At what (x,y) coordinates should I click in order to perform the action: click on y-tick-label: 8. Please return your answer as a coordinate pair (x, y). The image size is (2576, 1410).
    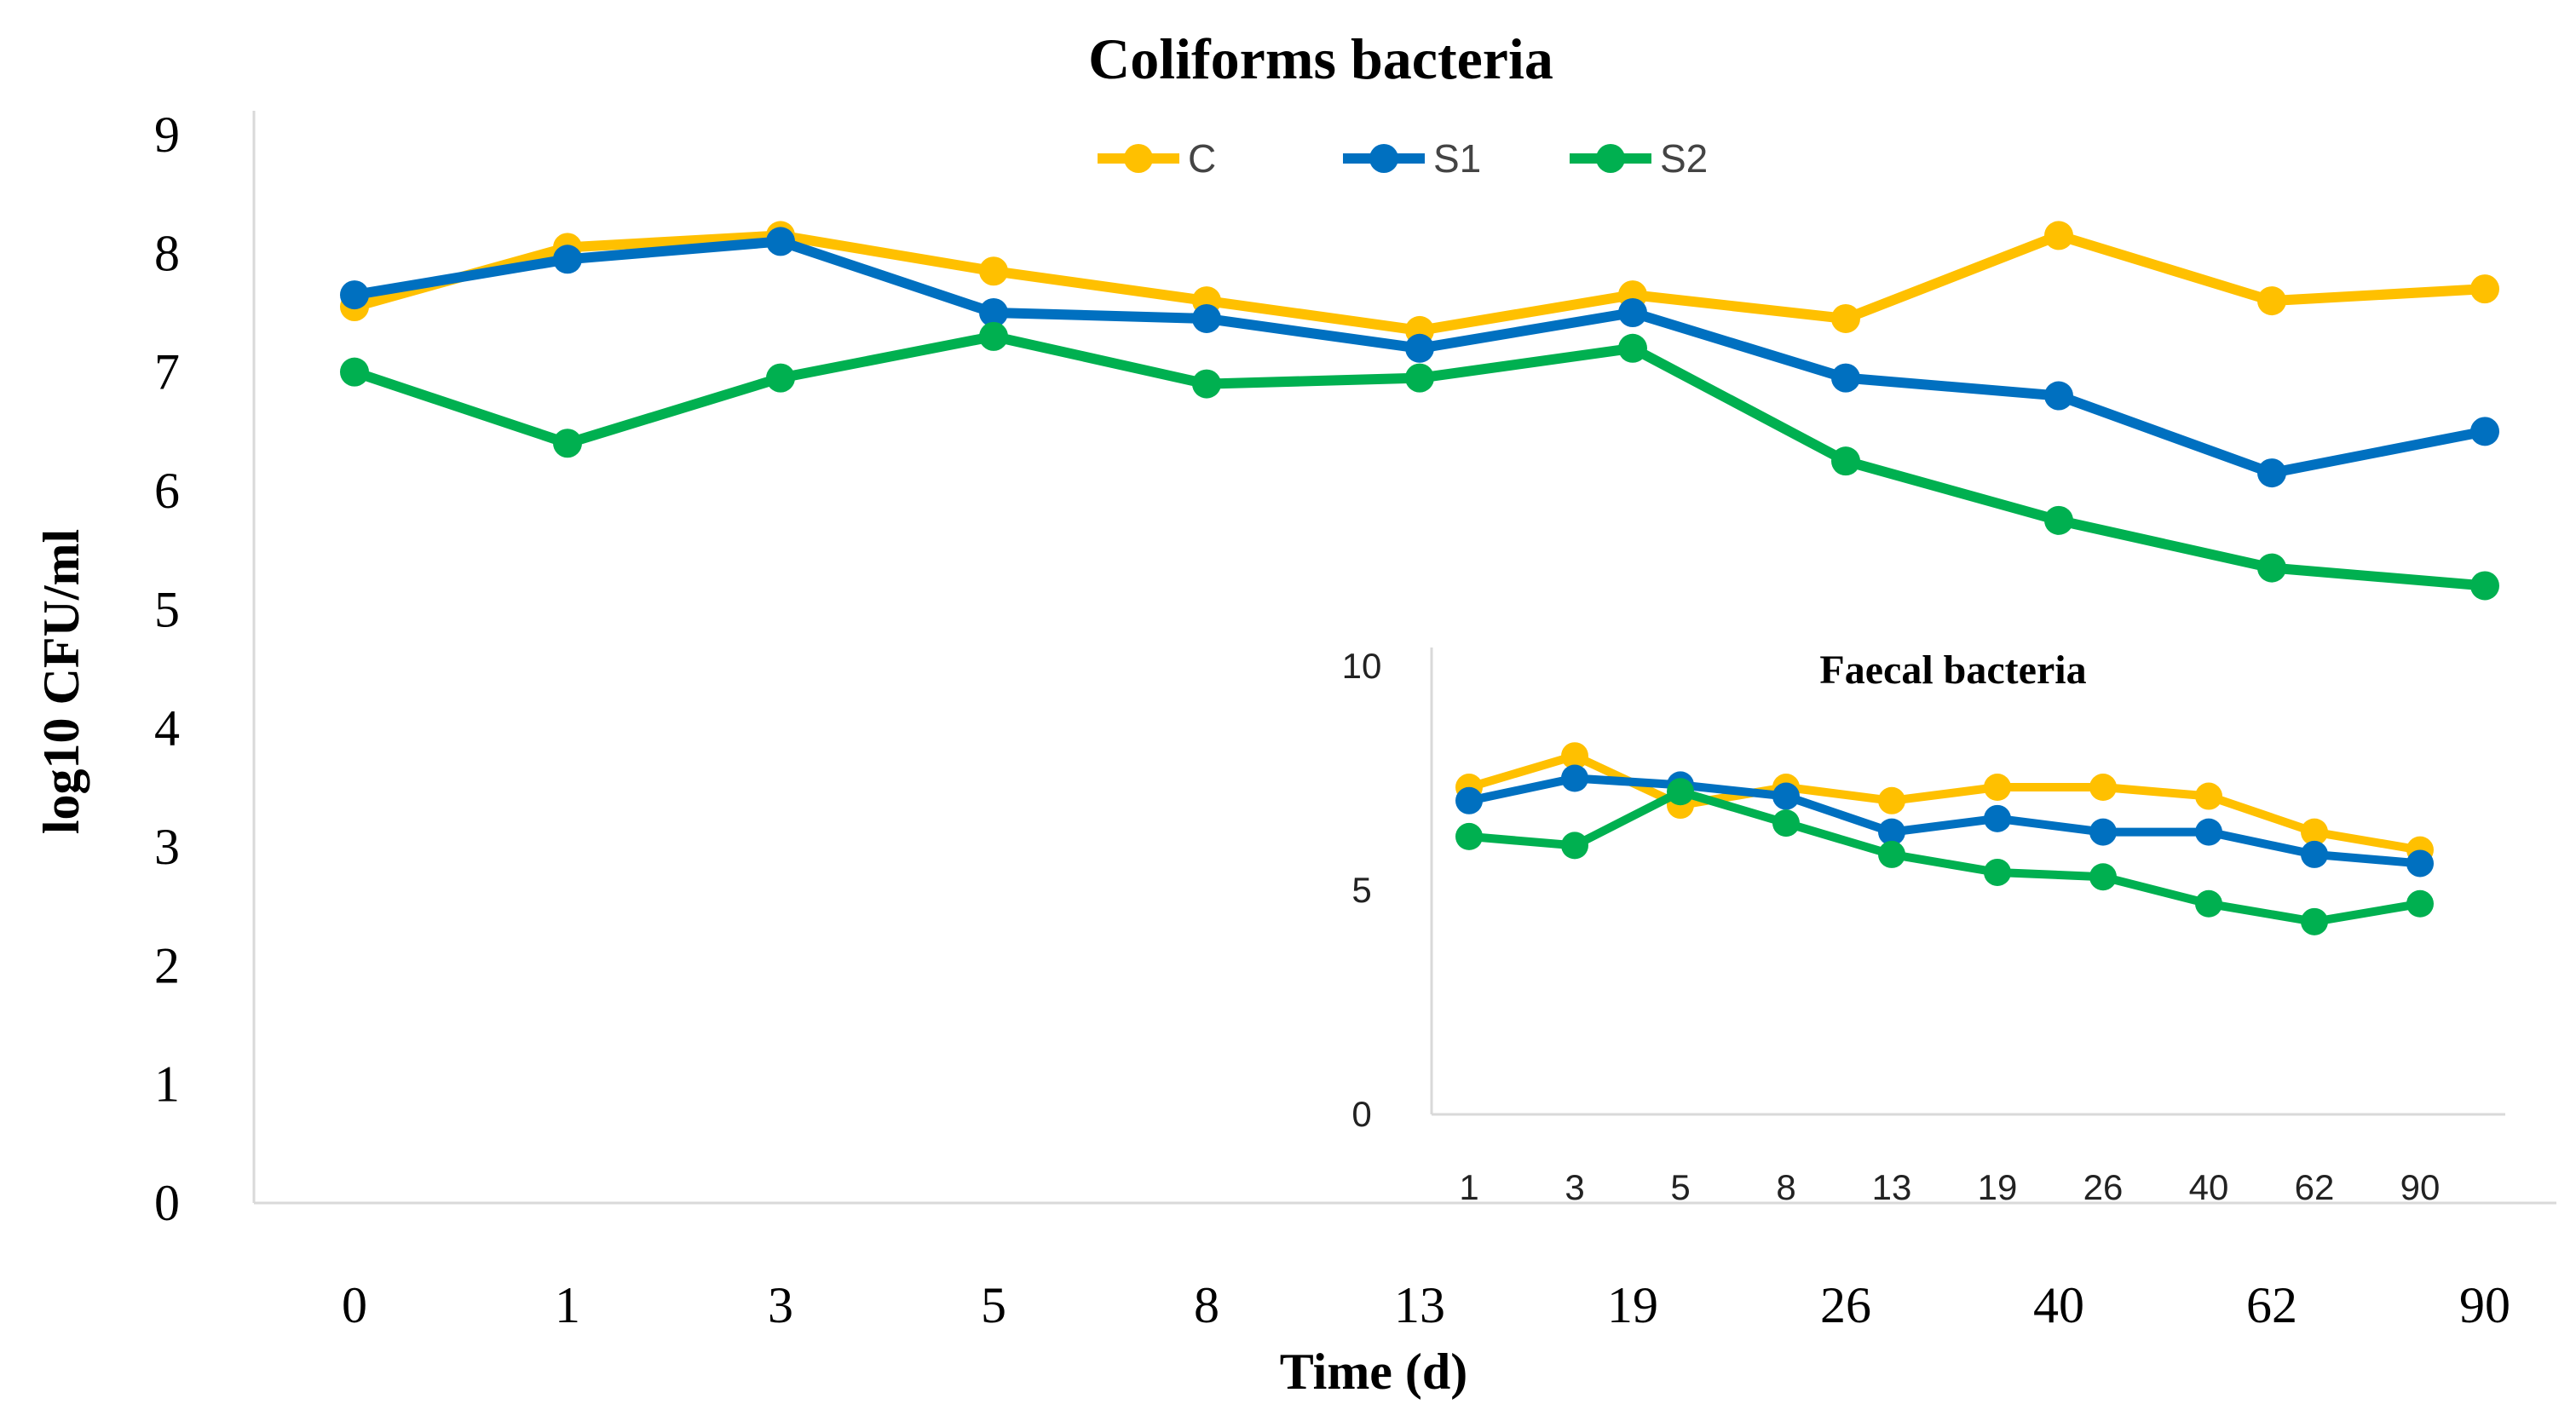
    Looking at the image, I should click on (167, 253).